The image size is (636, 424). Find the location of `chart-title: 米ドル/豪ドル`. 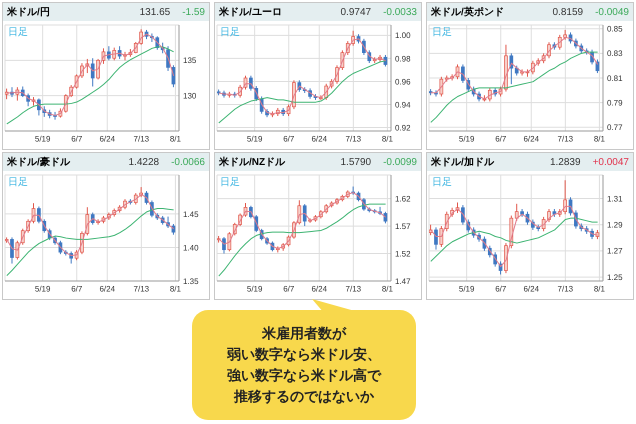

chart-title: 米ドル/豪ドル is located at coordinates (39, 162).